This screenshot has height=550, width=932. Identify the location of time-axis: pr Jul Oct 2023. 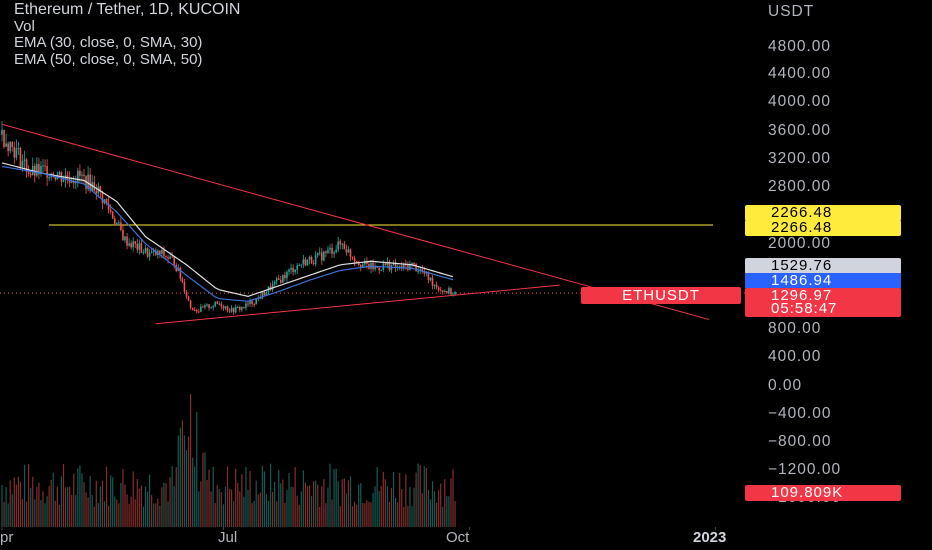
(372, 539).